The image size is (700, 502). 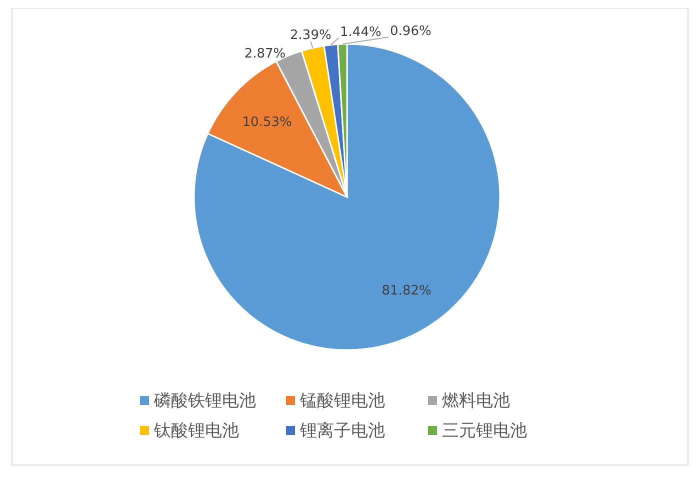 What do you see at coordinates (342, 431) in the screenshot?
I see `legend-label: 锂离子电池` at bounding box center [342, 431].